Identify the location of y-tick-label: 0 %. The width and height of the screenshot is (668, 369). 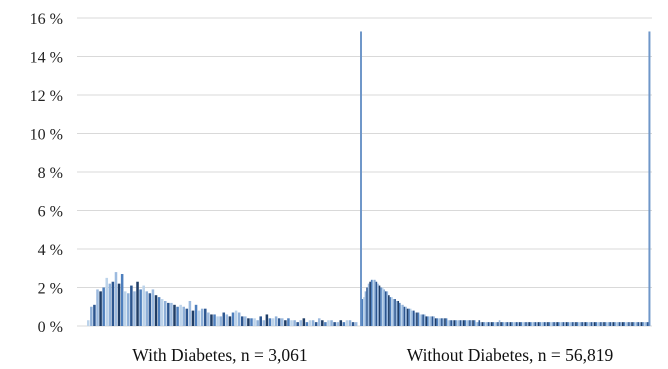
(50, 327).